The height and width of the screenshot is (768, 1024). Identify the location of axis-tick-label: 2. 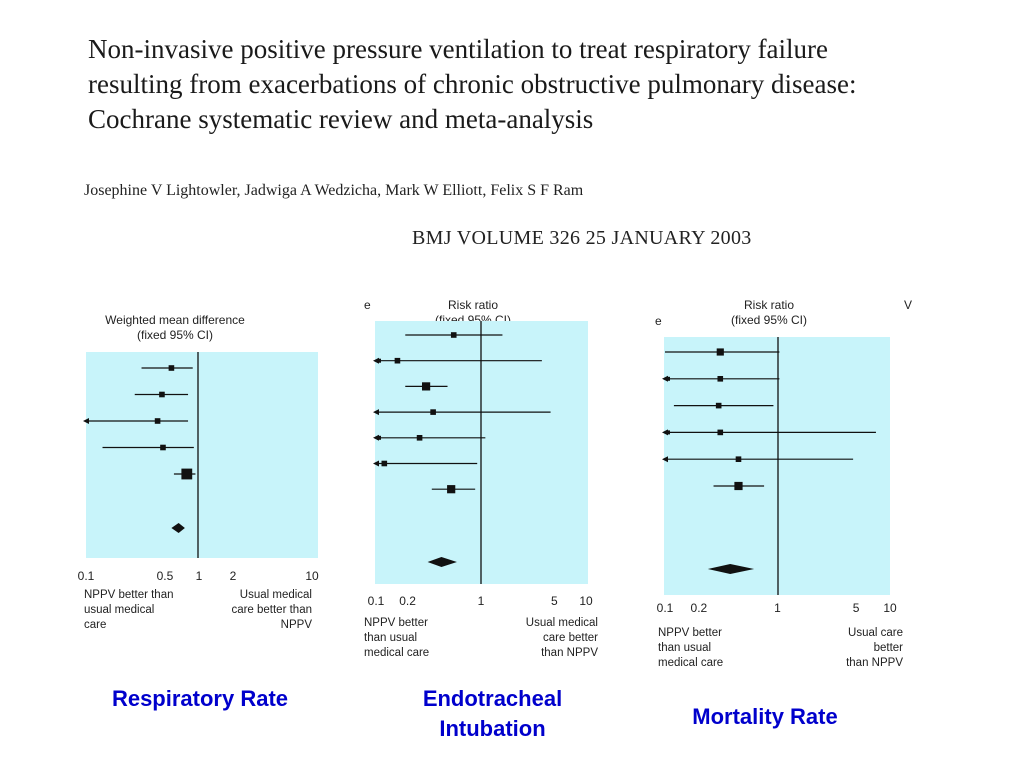
(233, 576).